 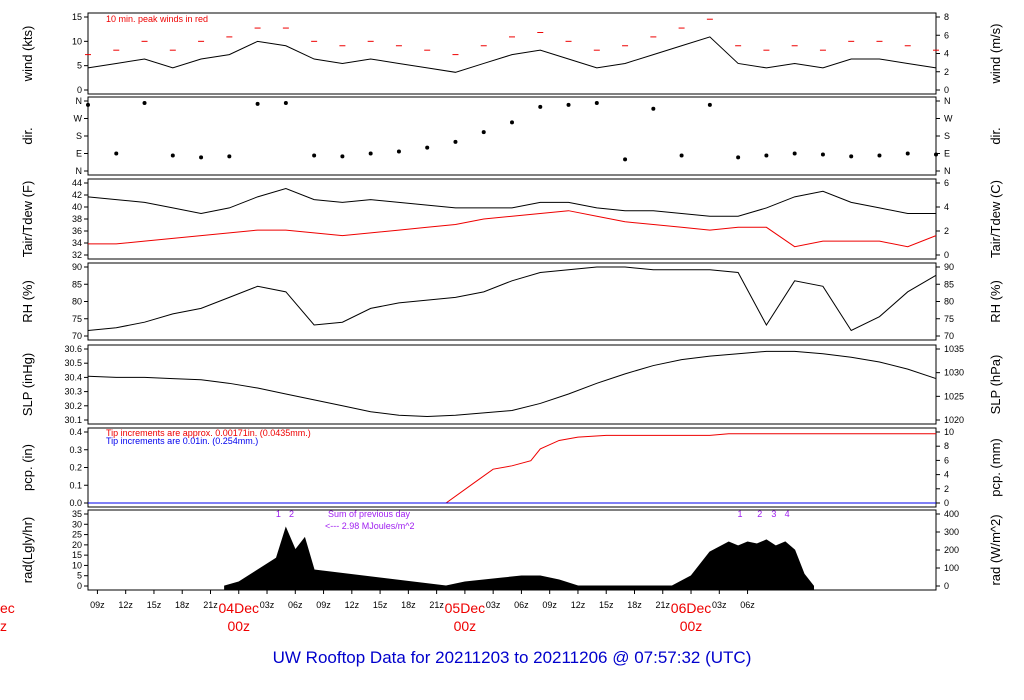 I want to click on precip-ytick-right: 10, so click(x=949, y=432).